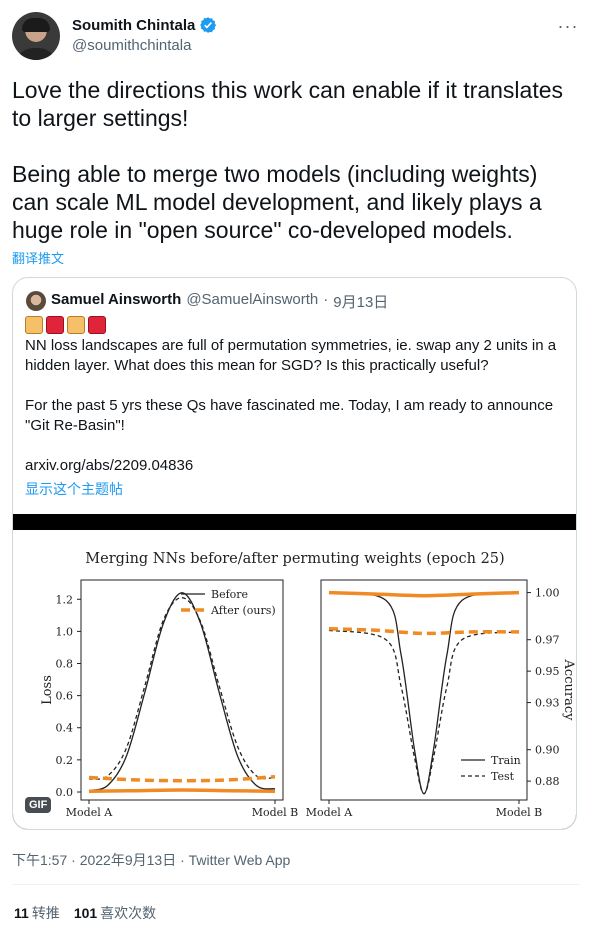 This screenshot has height=935, width=592. What do you see at coordinates (65, 728) in the screenshot?
I see `y-tick-label: 0.4` at bounding box center [65, 728].